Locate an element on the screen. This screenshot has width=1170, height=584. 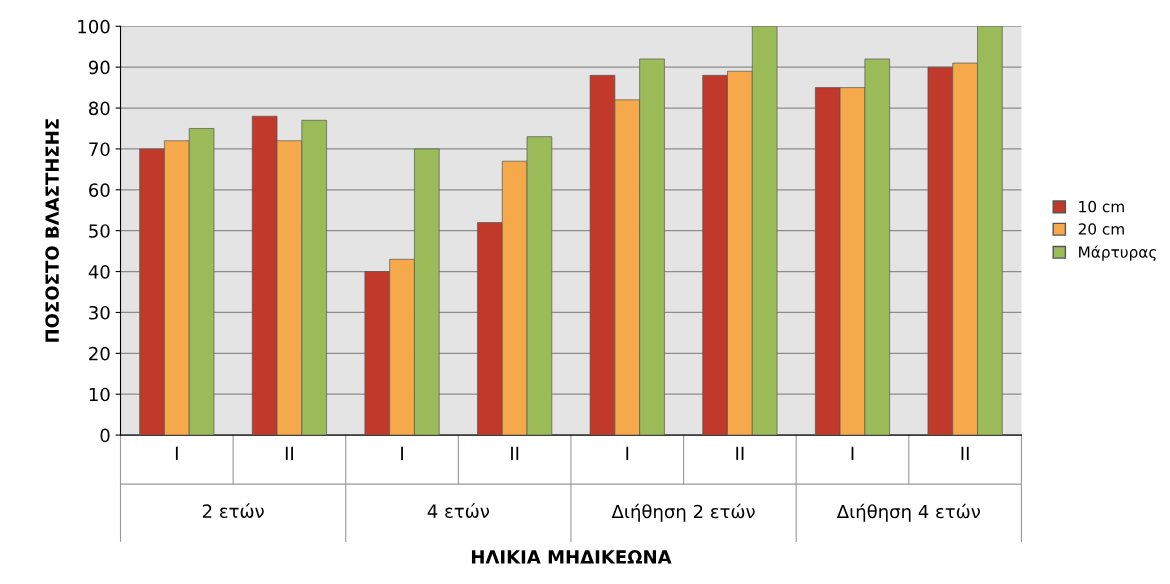
y-tick-label: 70 is located at coordinates (99, 149).